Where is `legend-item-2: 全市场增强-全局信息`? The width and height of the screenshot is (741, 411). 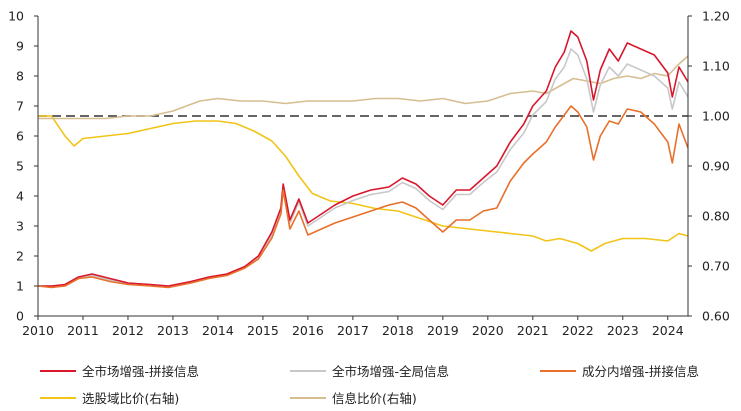
legend-item-2: 全市场增强-全局信息 is located at coordinates (369, 370).